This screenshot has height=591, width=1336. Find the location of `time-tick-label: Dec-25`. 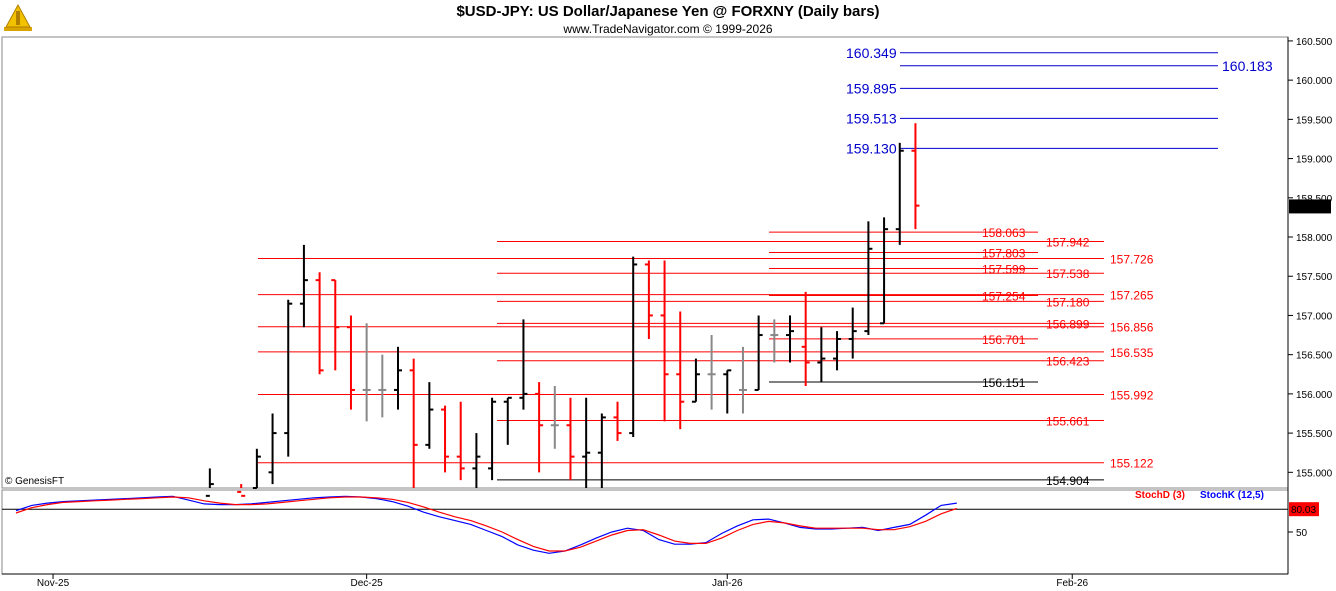

time-tick-label: Dec-25 is located at coordinates (367, 583).